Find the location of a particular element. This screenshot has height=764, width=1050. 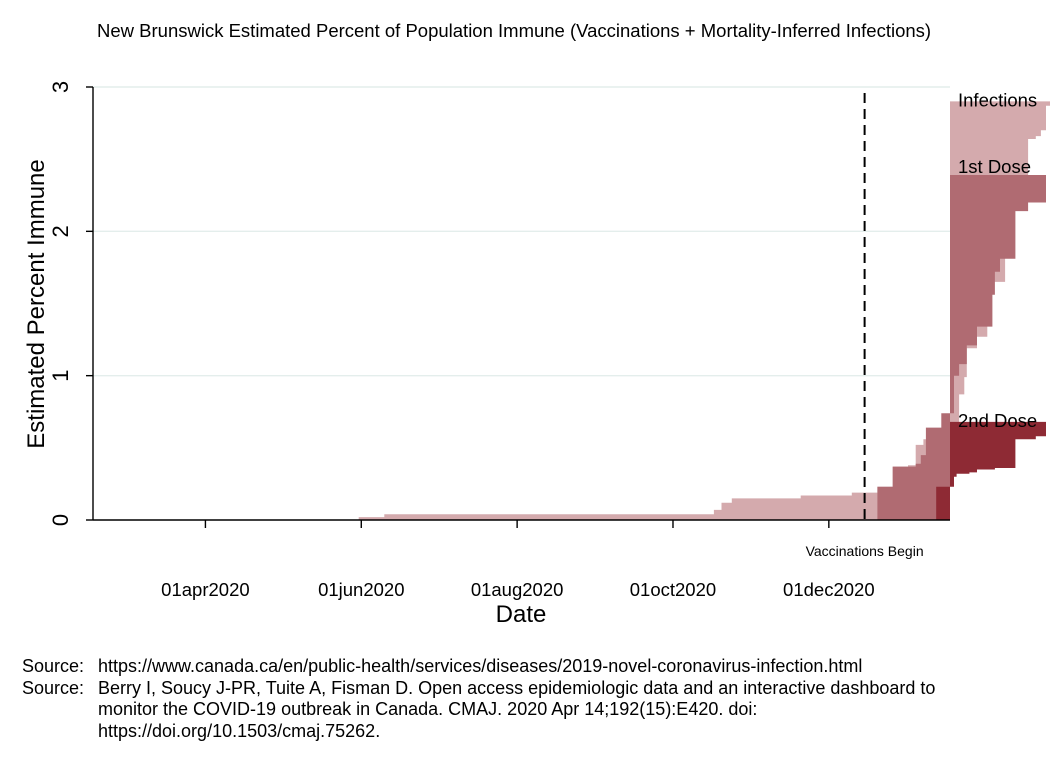

y-tick-label: 0 is located at coordinates (60, 520).